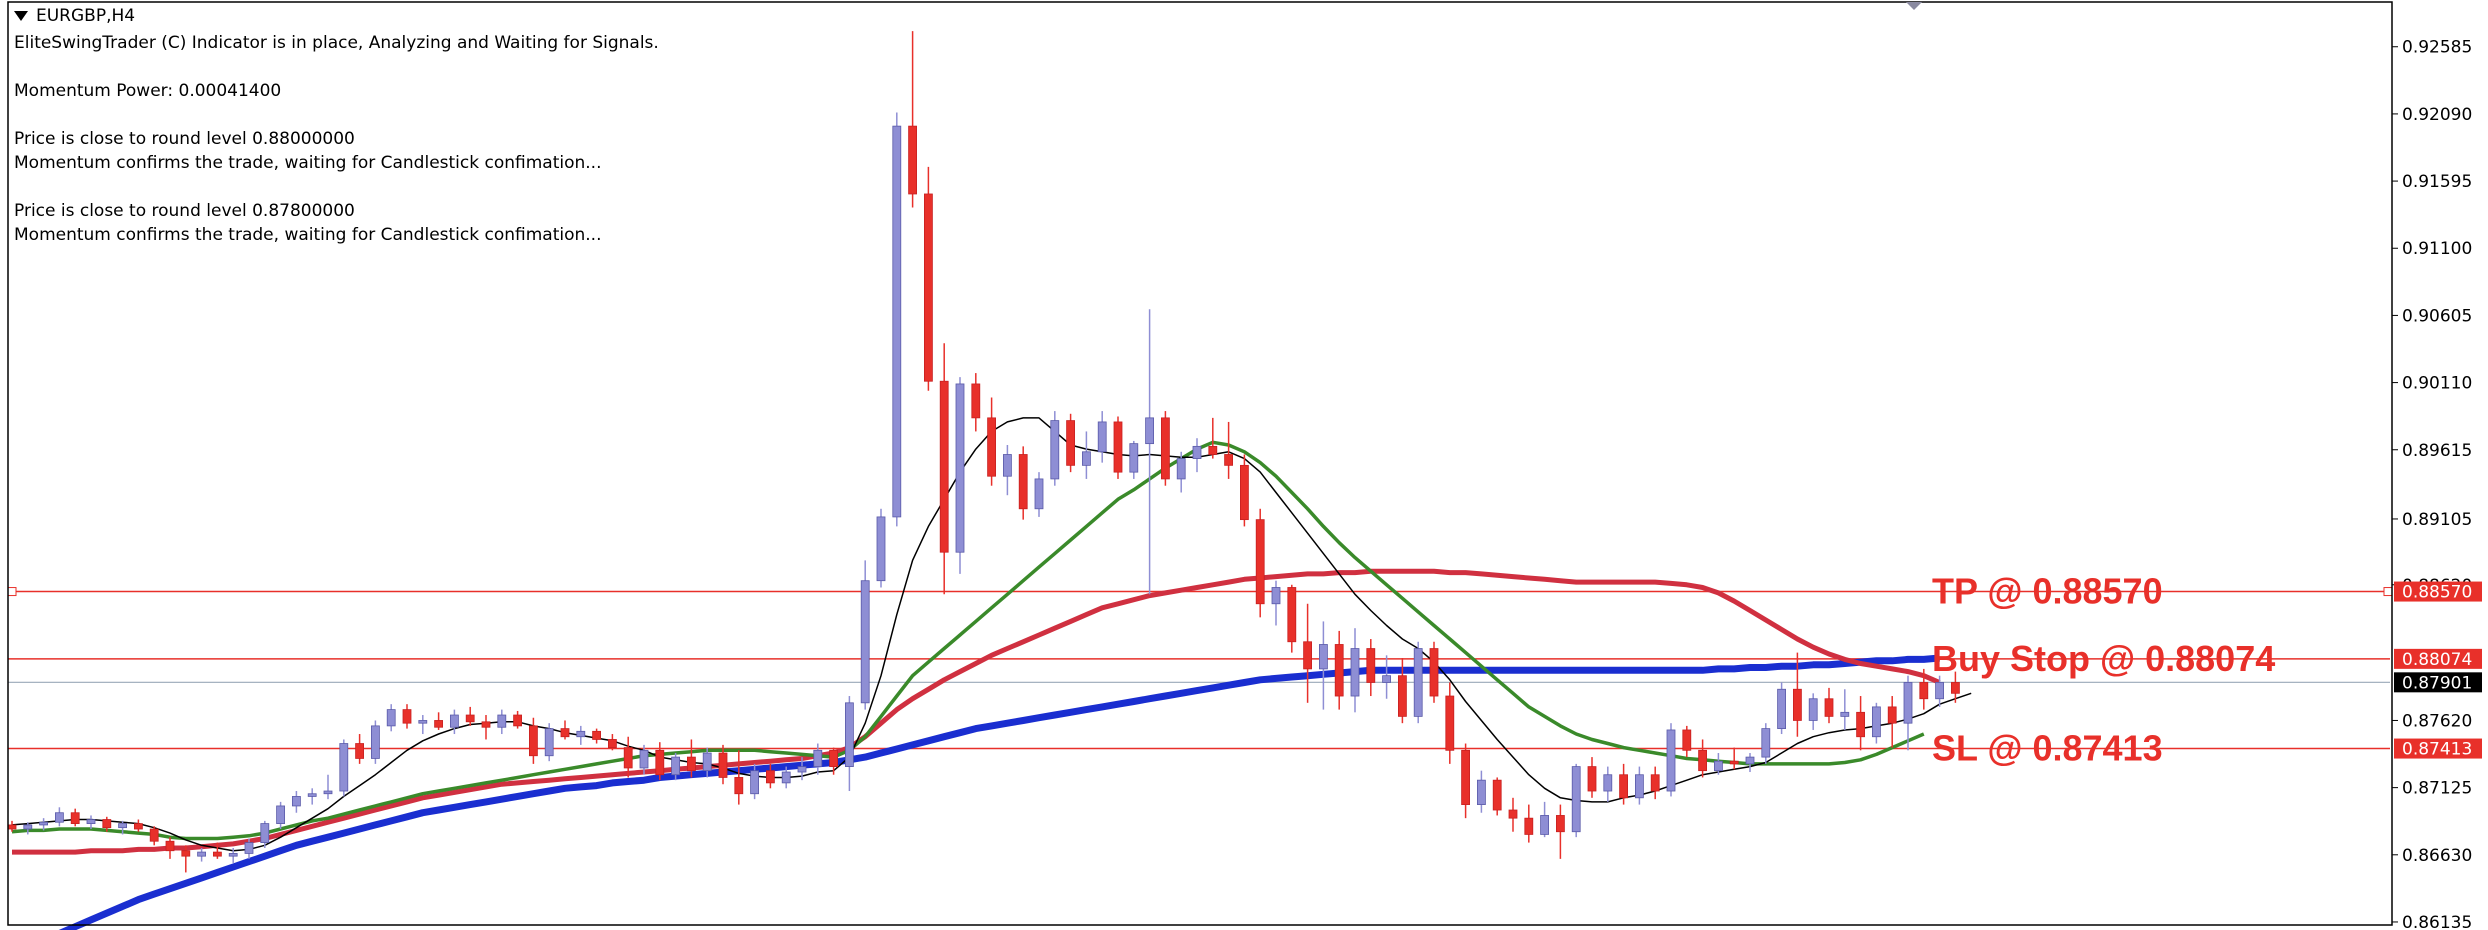 This screenshot has width=2488, height=930. Describe the element at coordinates (1914, 6) in the screenshot. I see `shift-marker-icon` at that location.